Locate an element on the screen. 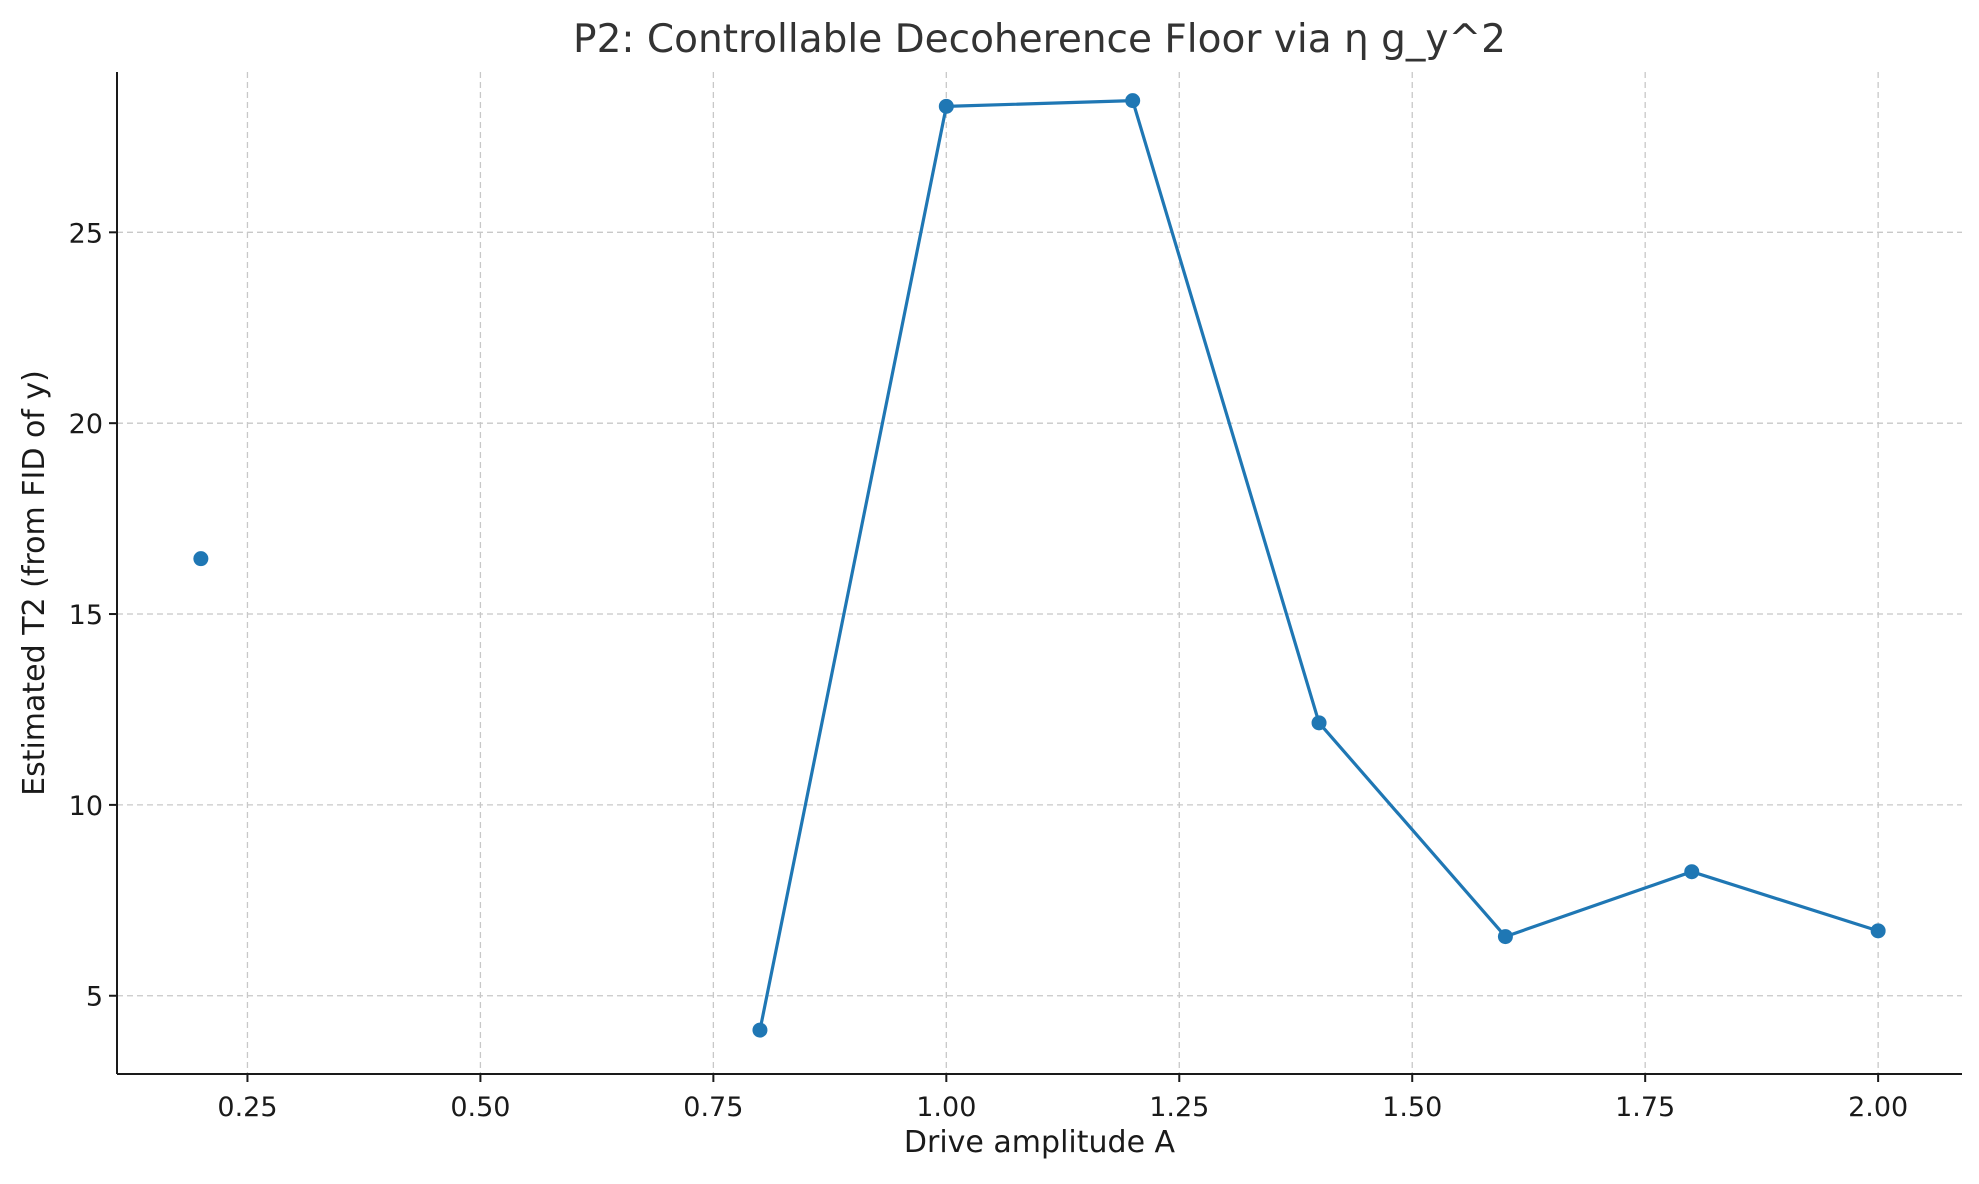 The height and width of the screenshot is (1184, 1979). x-tick-label: 2.00 is located at coordinates (1878, 1107).